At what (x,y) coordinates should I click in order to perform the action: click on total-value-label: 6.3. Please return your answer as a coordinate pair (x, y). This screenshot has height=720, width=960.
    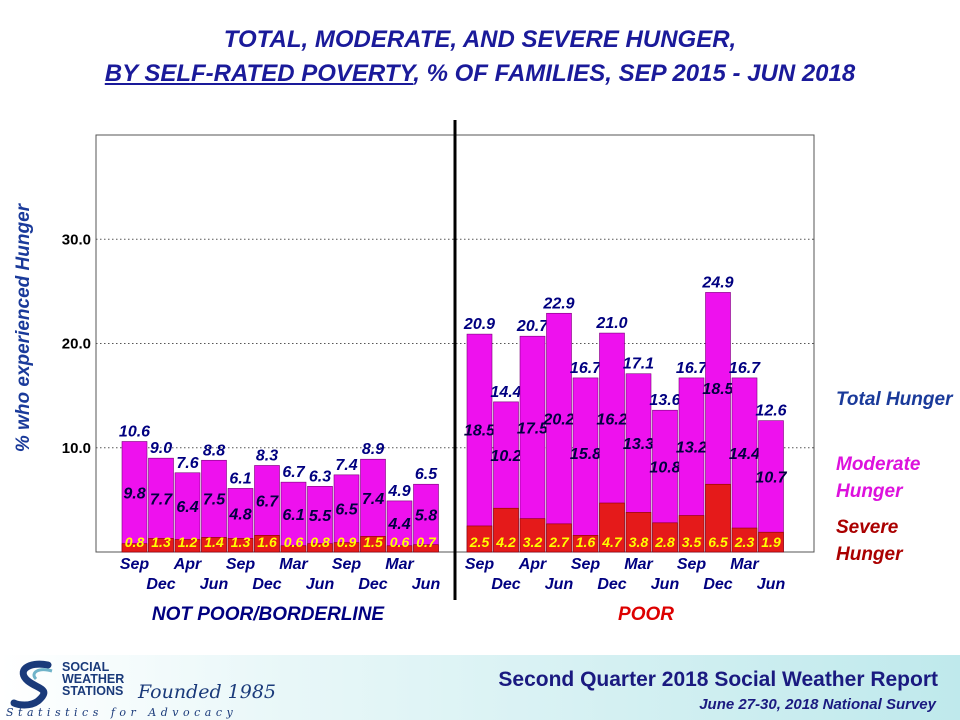
    Looking at the image, I should click on (320, 476).